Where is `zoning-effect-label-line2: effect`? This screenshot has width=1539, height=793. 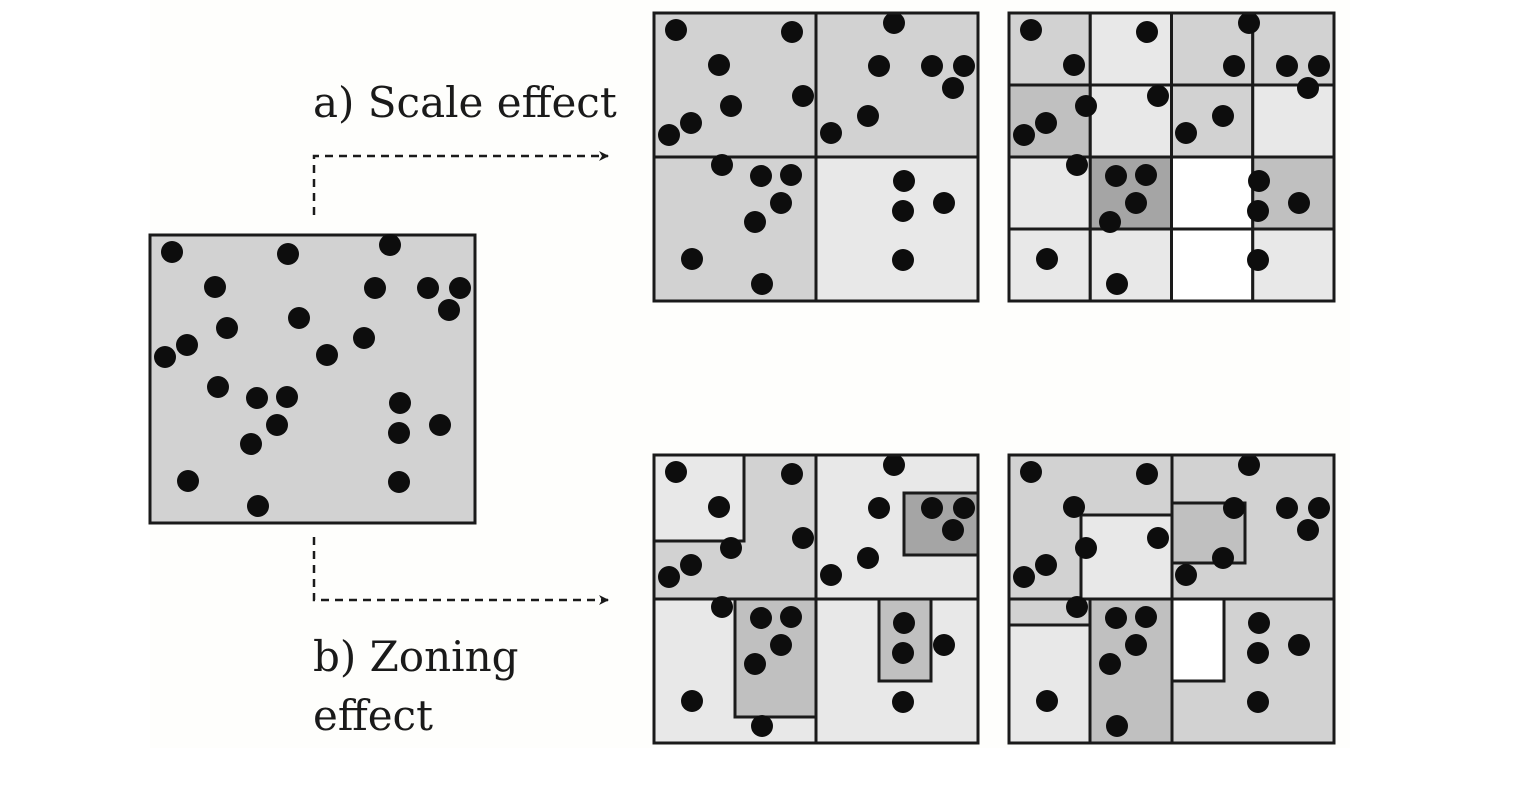
zoning-effect-label-line2: effect is located at coordinates (373, 715).